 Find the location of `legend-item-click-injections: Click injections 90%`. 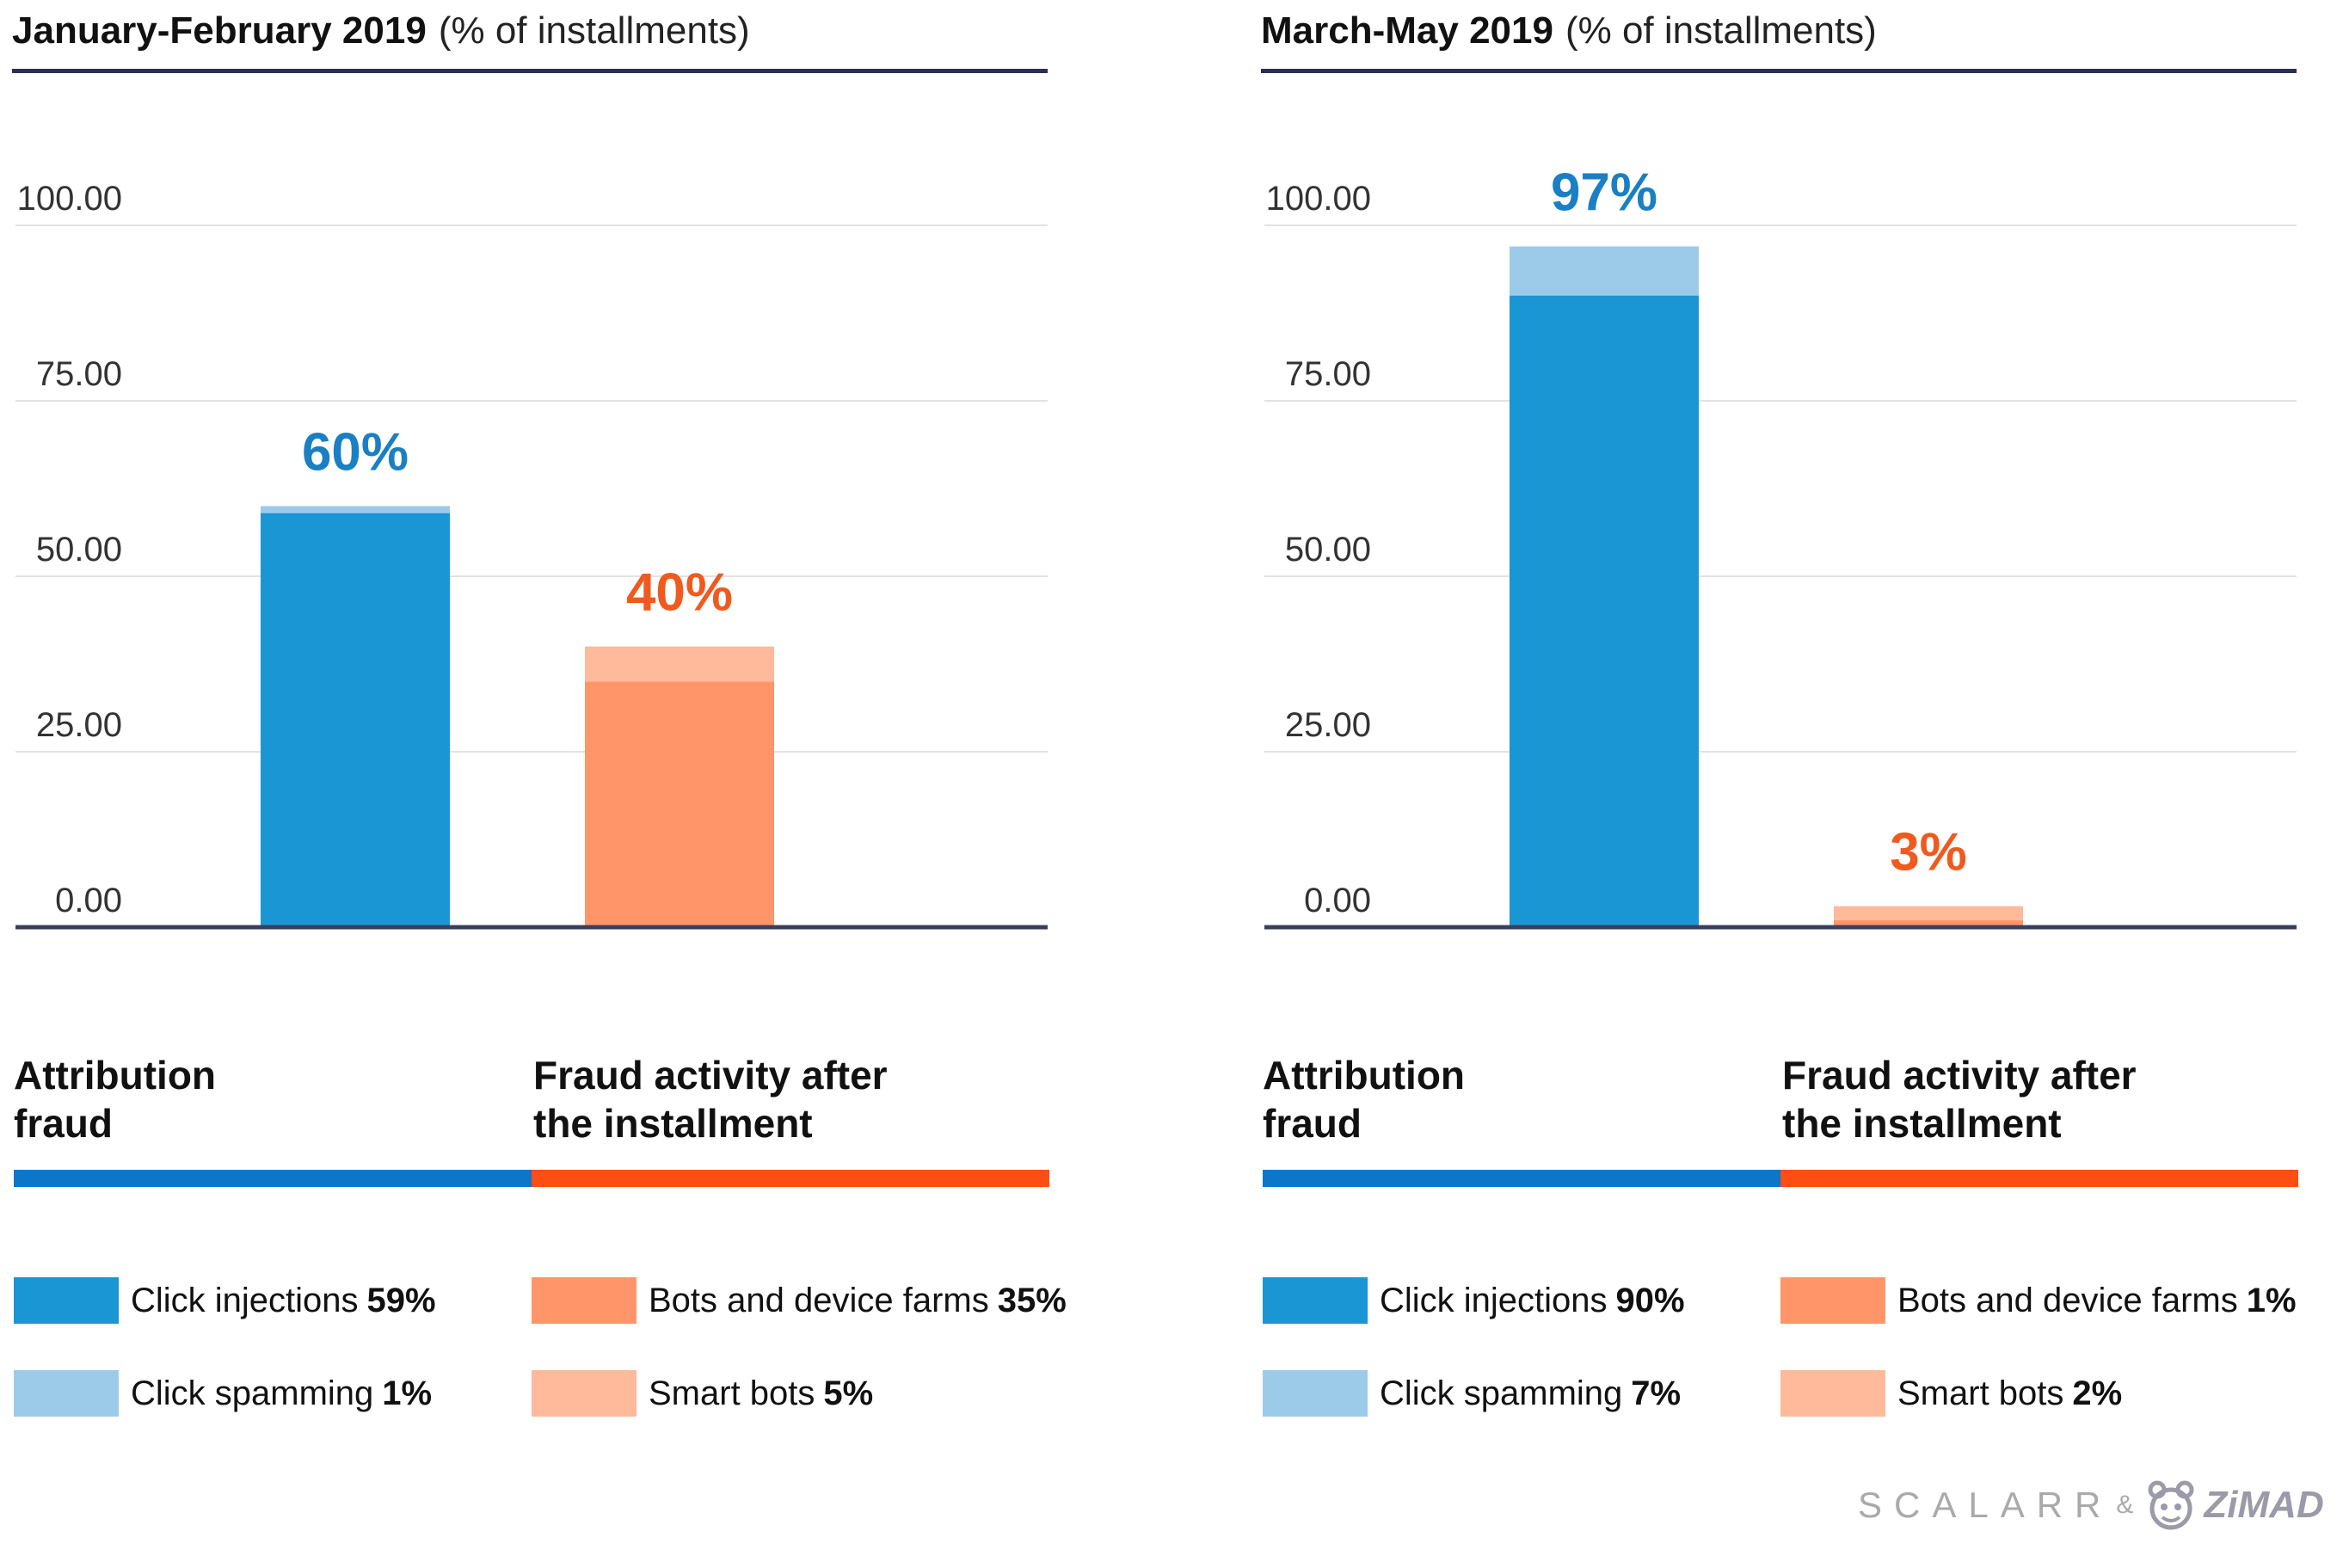

legend-item-click-injections: Click injections 90% is located at coordinates (1474, 1300).